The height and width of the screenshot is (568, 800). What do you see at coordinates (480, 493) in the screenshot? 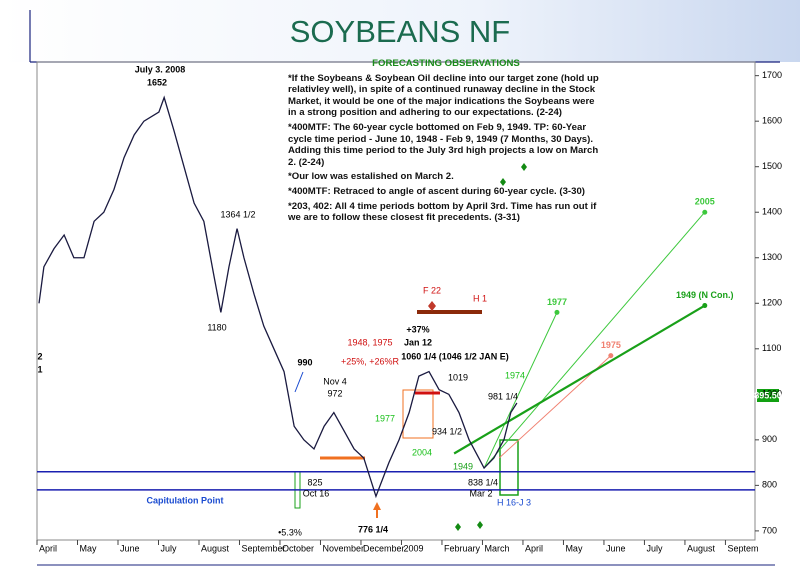
I see `annotation: Mar 2` at bounding box center [480, 493].